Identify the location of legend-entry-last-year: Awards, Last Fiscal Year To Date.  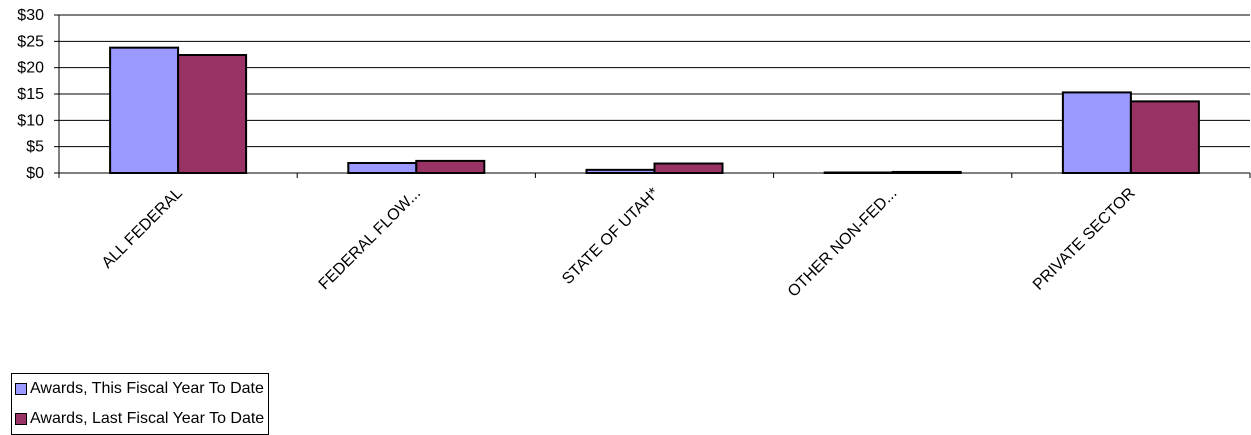
(140, 419).